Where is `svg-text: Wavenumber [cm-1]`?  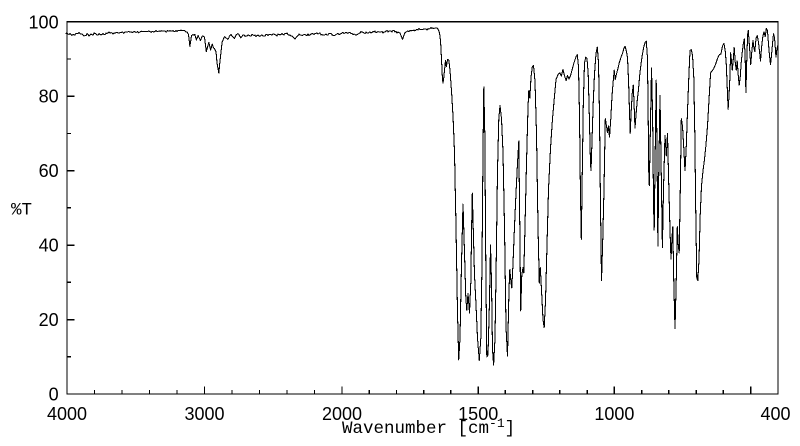
svg-text: Wavenumber [cm-1] is located at coordinates (428, 427).